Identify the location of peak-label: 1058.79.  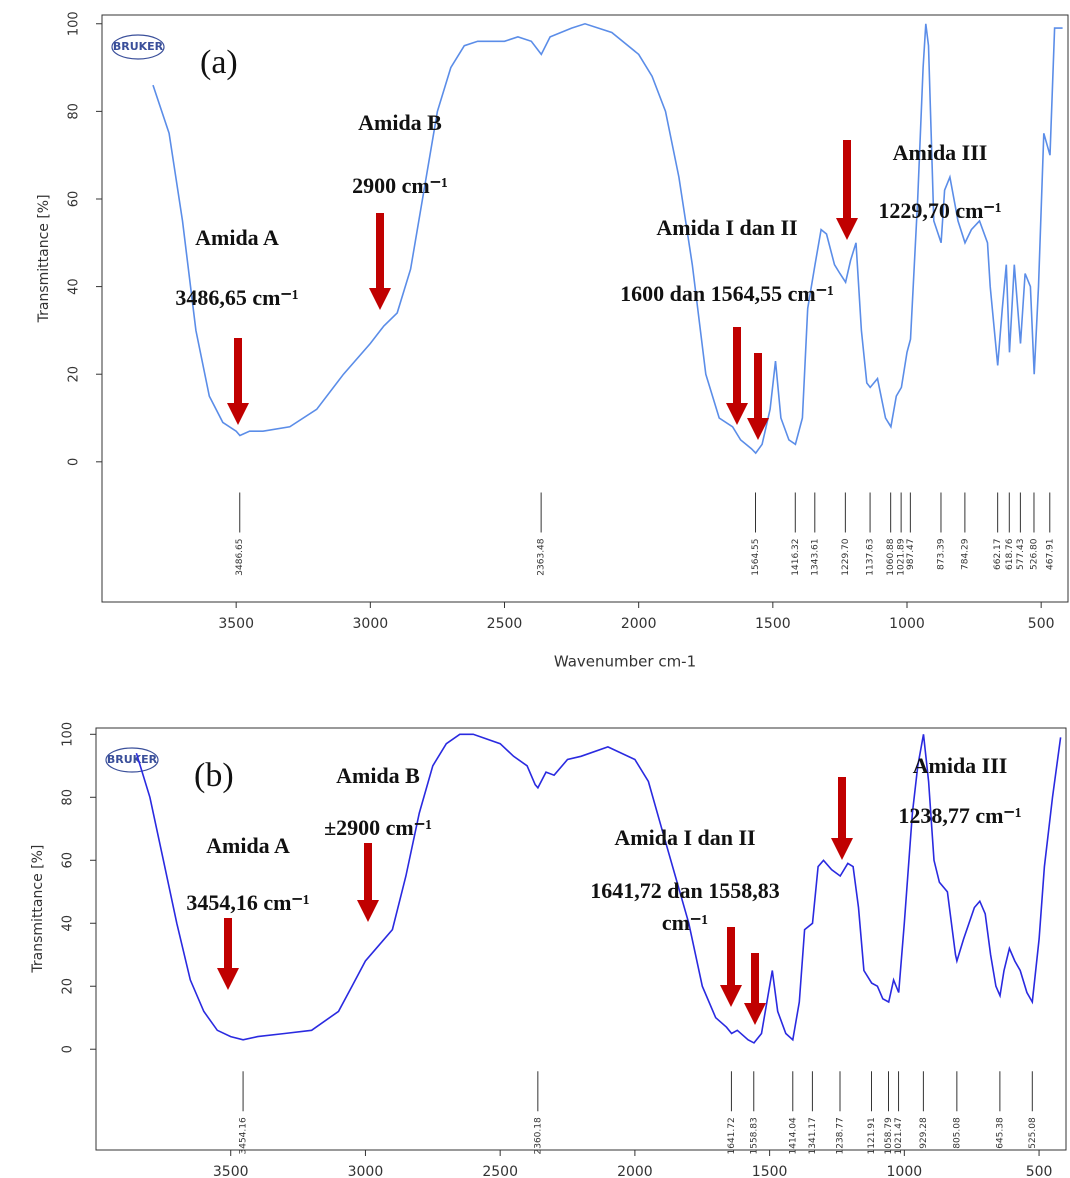
(889, 1135).